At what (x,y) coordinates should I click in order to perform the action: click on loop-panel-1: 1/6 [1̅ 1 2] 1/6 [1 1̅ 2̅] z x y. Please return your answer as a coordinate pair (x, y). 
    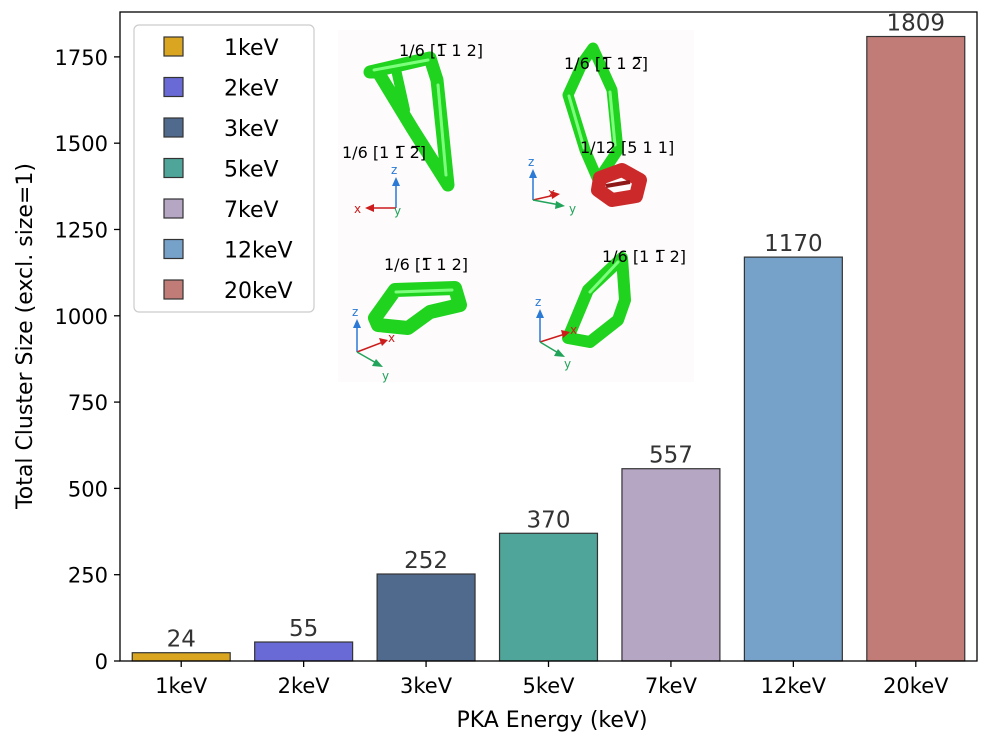
    Looking at the image, I should click on (412, 129).